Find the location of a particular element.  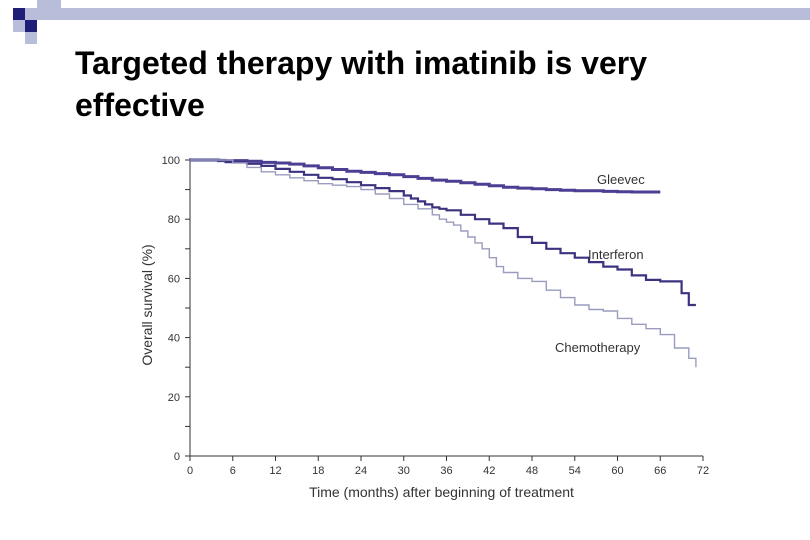

y-tick-label: 40 is located at coordinates (174, 339).